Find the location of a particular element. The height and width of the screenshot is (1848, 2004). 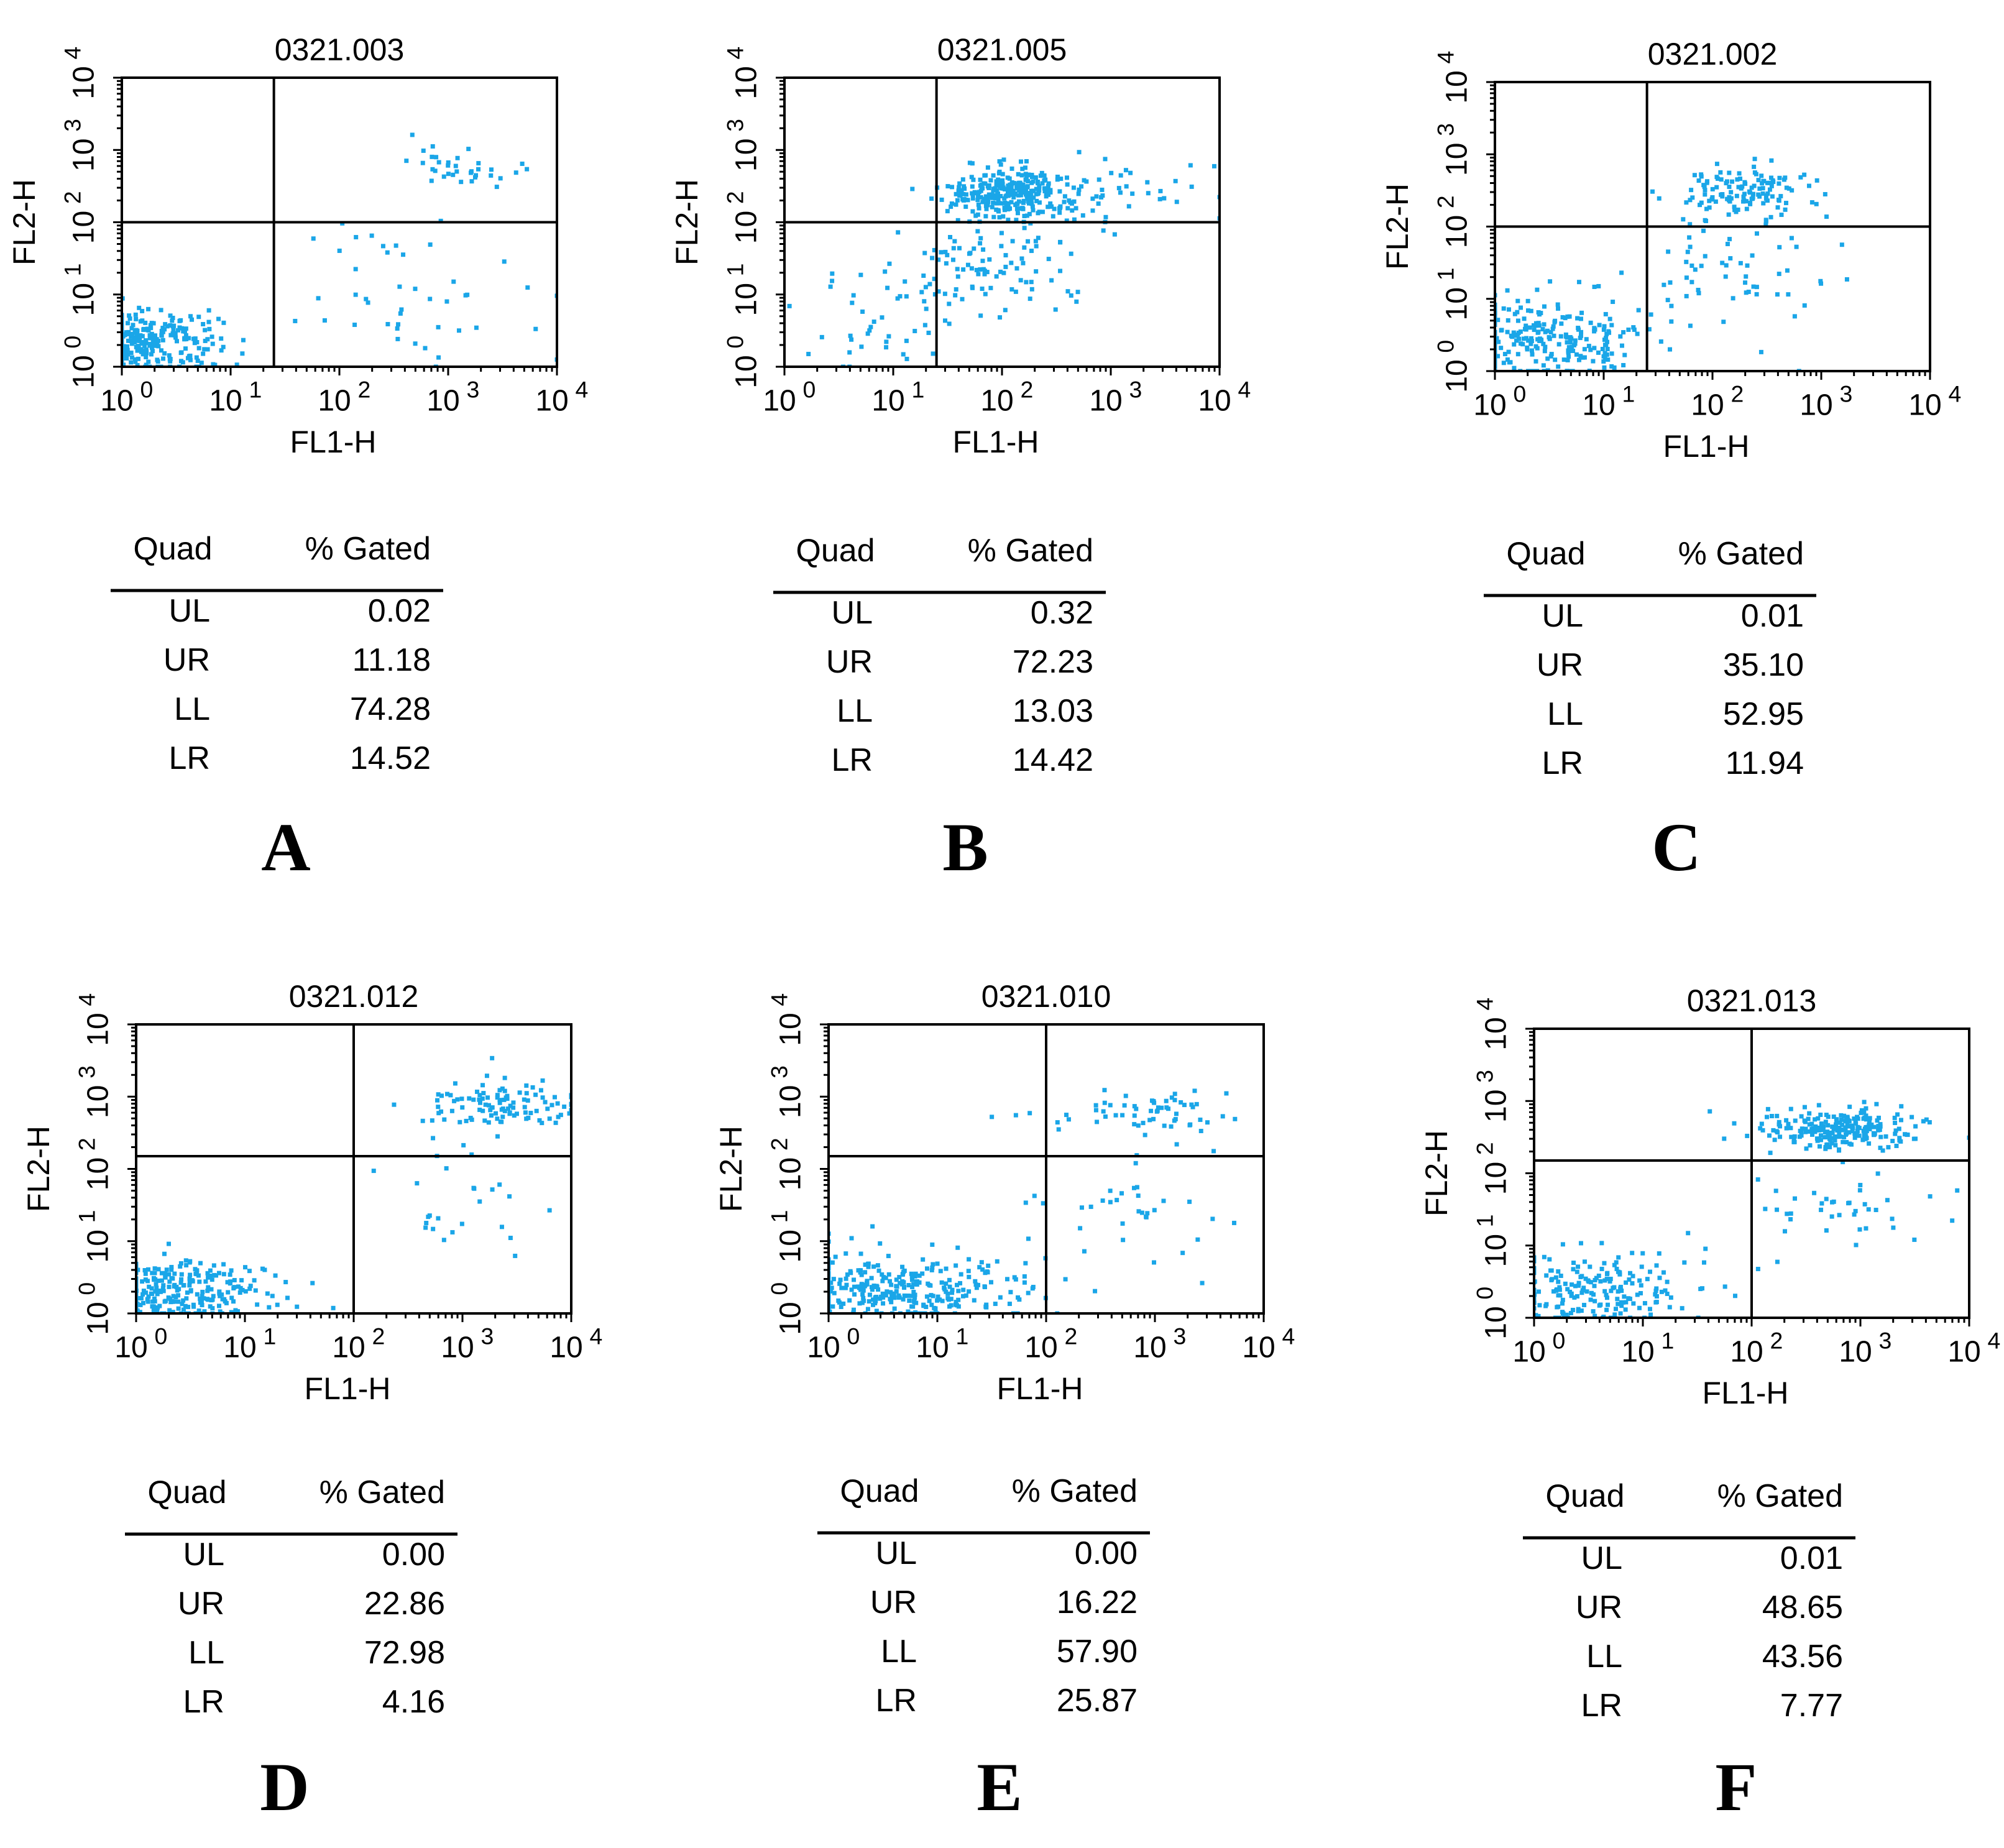

quad-name: UR is located at coordinates (1560, 665).